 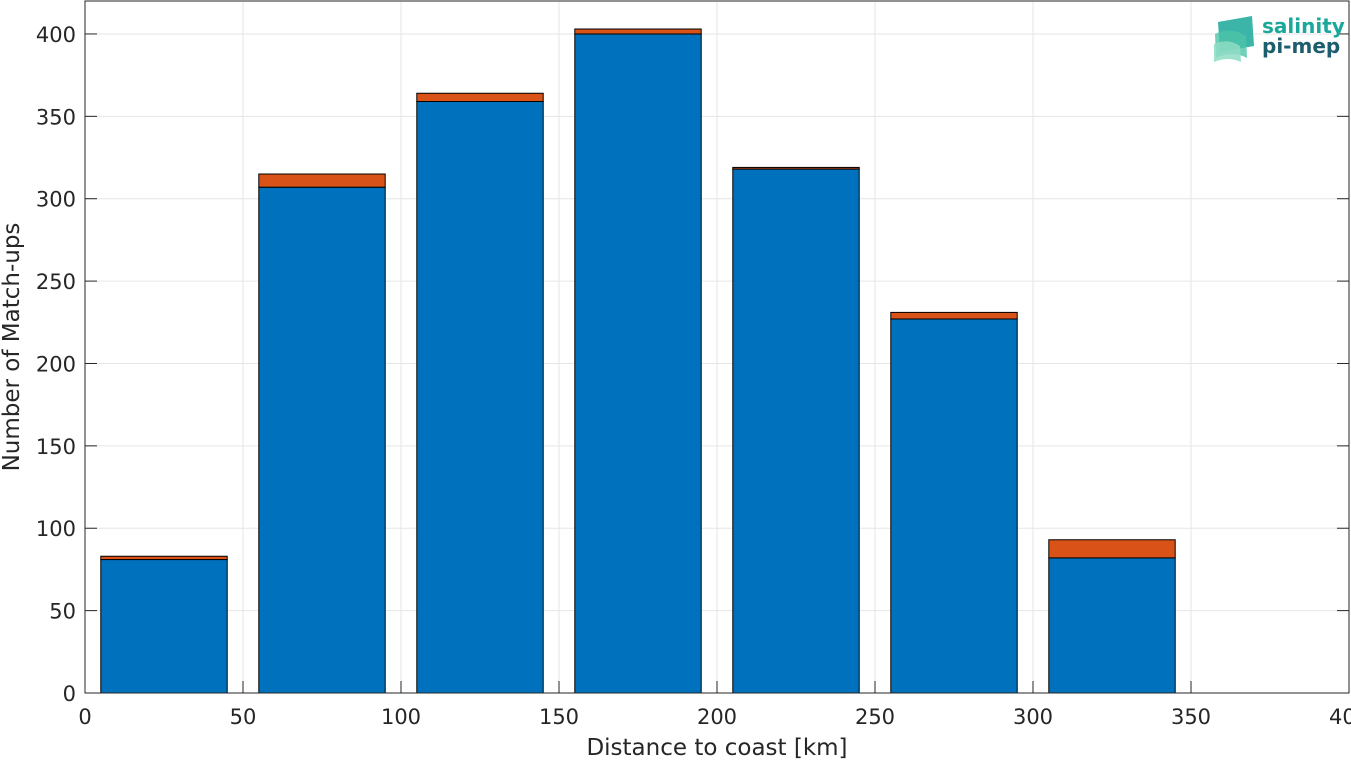 I want to click on bar-series1-bin1, so click(x=164, y=626).